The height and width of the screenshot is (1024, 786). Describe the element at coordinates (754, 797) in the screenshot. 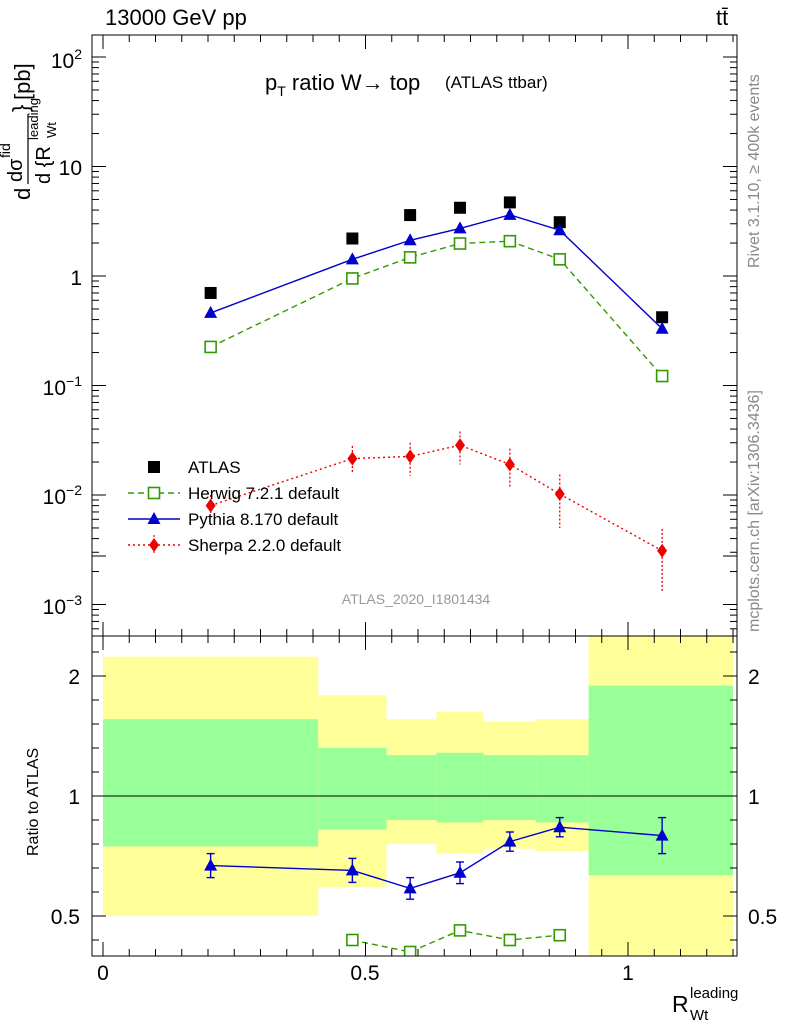

I see `ratio-tick-1-right: 1` at that location.